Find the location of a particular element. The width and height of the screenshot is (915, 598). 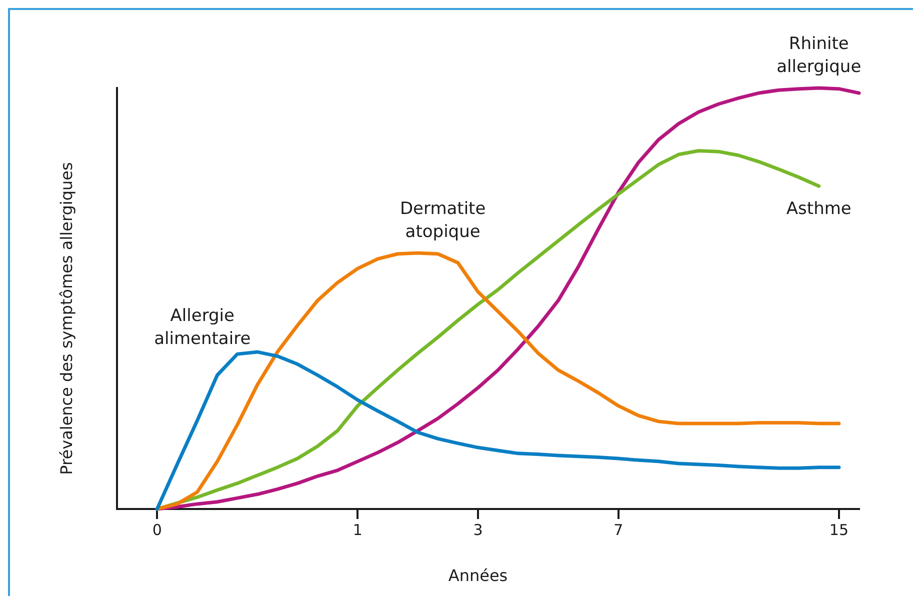

series-label: Allergie alimentaire is located at coordinates (202, 327).